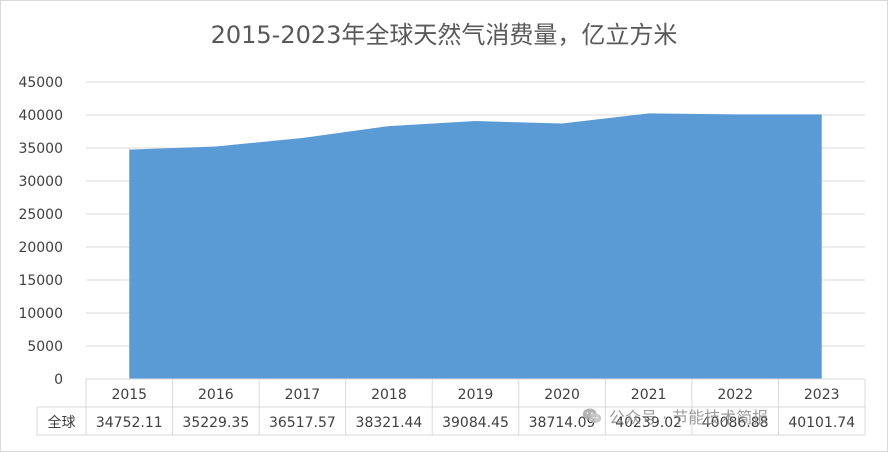  Describe the element at coordinates (302, 423) in the screenshot. I see `table-data-value: 36517.57` at that location.